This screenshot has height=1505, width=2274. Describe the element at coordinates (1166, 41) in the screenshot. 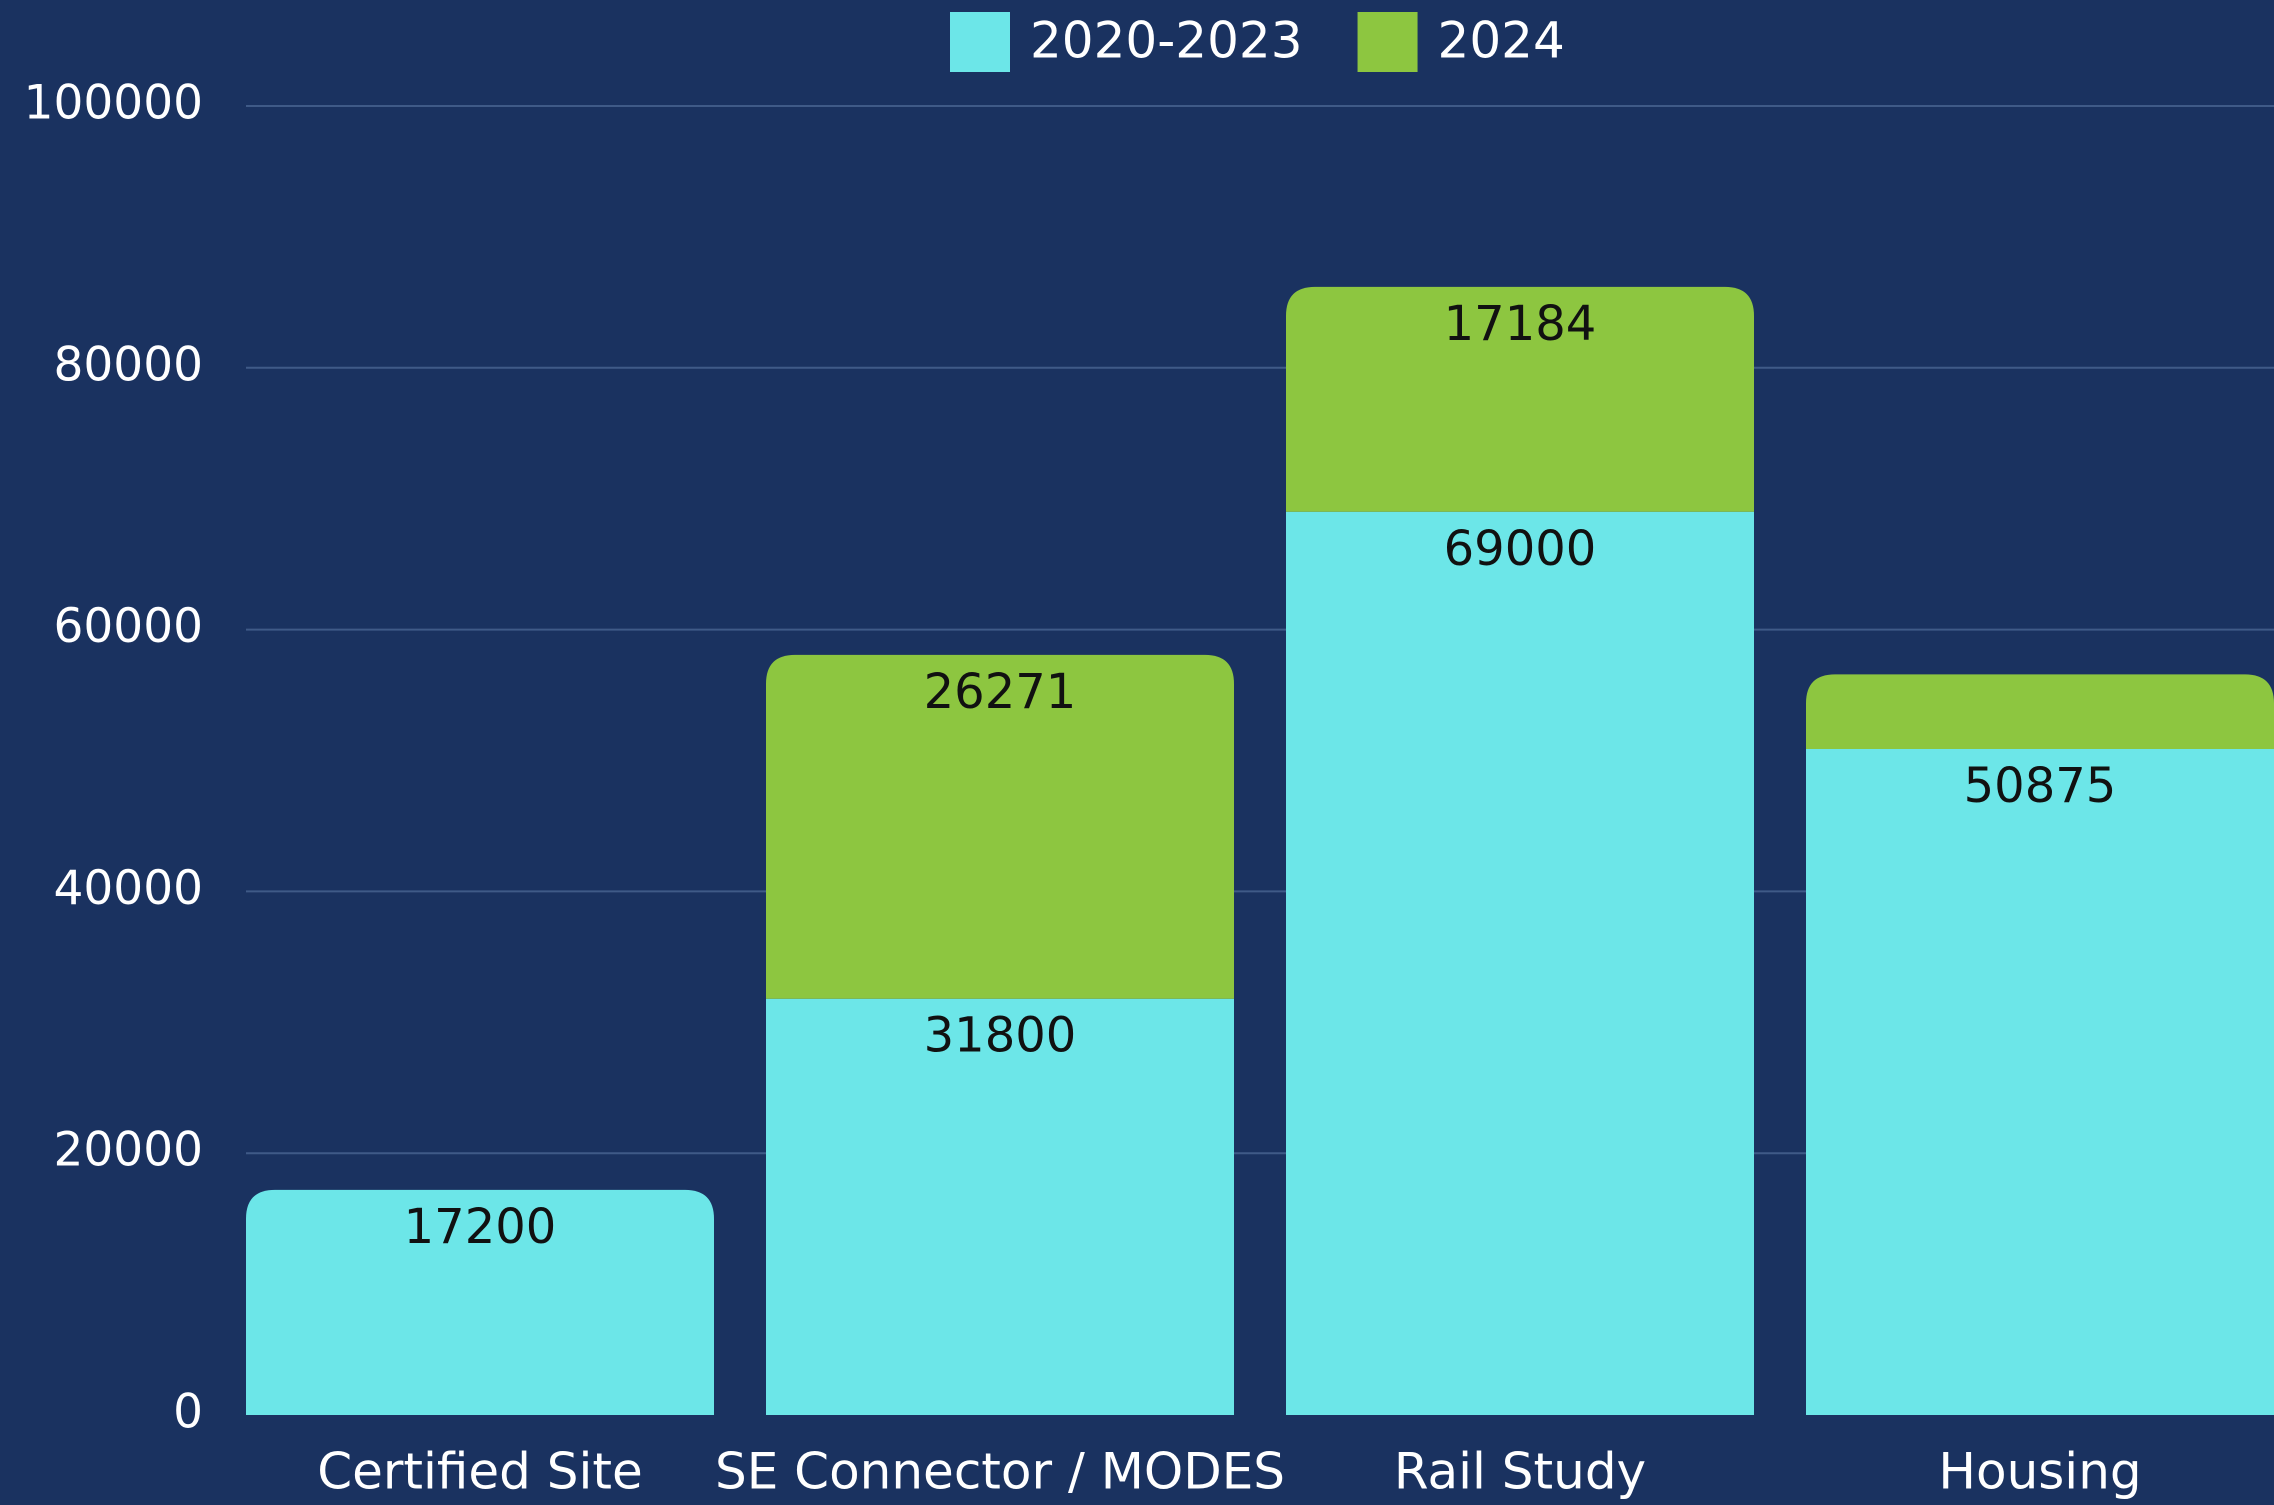

I see `legend-label: 2020-2023` at that location.